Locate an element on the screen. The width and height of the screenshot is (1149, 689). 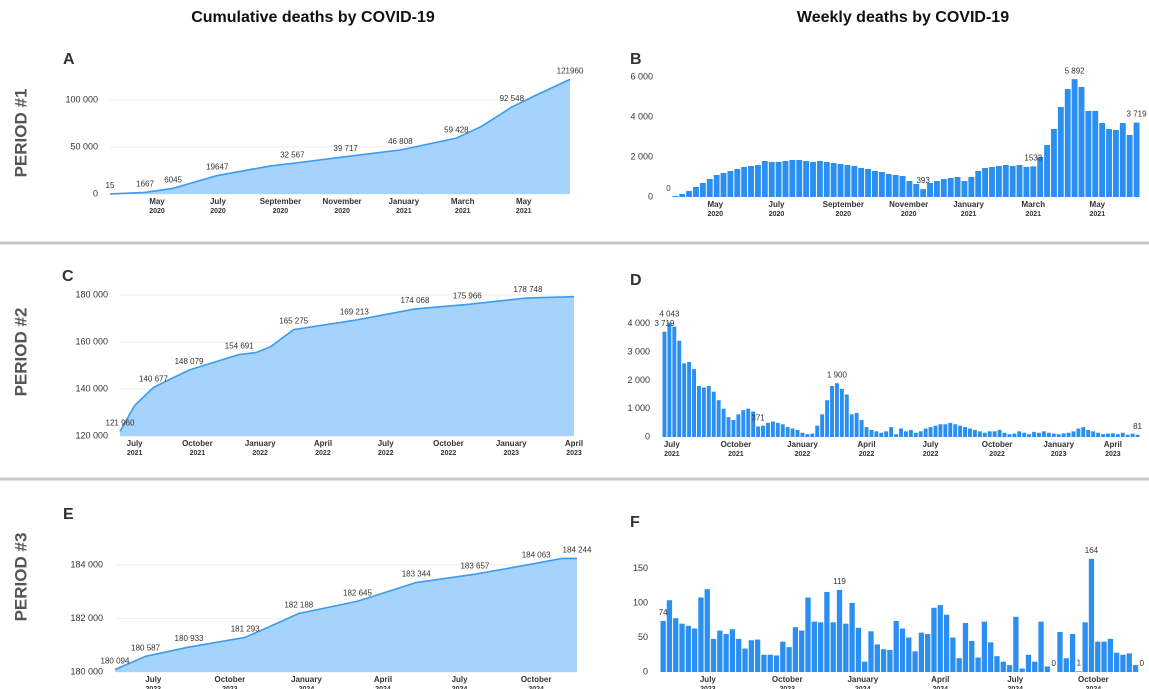
x-tick-year: 2020 is located at coordinates (157, 211).